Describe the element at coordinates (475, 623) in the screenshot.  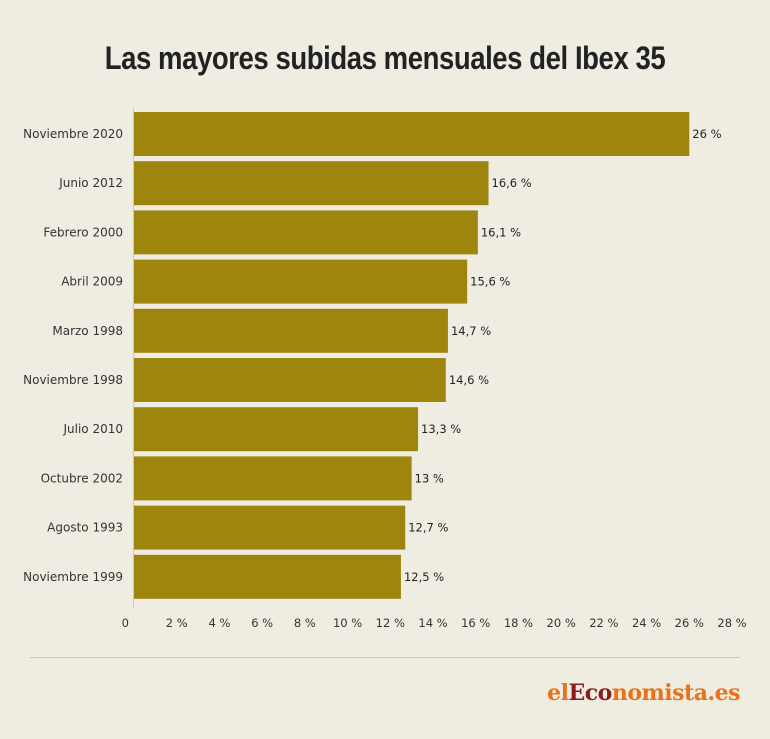
I see `x-tick-label: 16 %` at that location.